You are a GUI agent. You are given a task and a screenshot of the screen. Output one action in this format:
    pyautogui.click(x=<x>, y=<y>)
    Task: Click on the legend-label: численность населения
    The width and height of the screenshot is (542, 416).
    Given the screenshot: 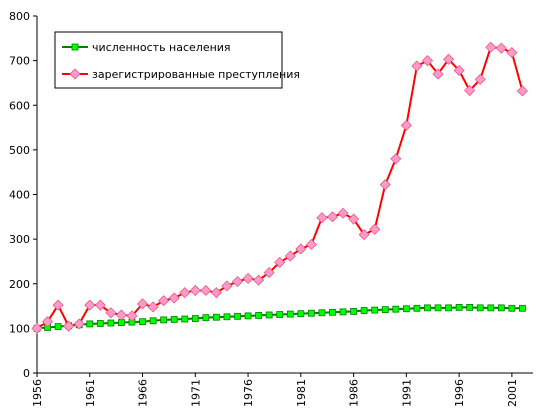 What is the action you would take?
    pyautogui.click(x=161, y=47)
    